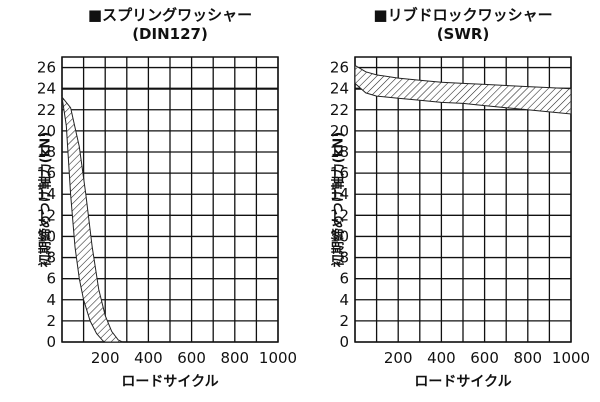 The height and width of the screenshot is (402, 600). Describe the element at coordinates (463, 34) in the screenshot. I see `chart-subtitle: (SWR)` at that location.